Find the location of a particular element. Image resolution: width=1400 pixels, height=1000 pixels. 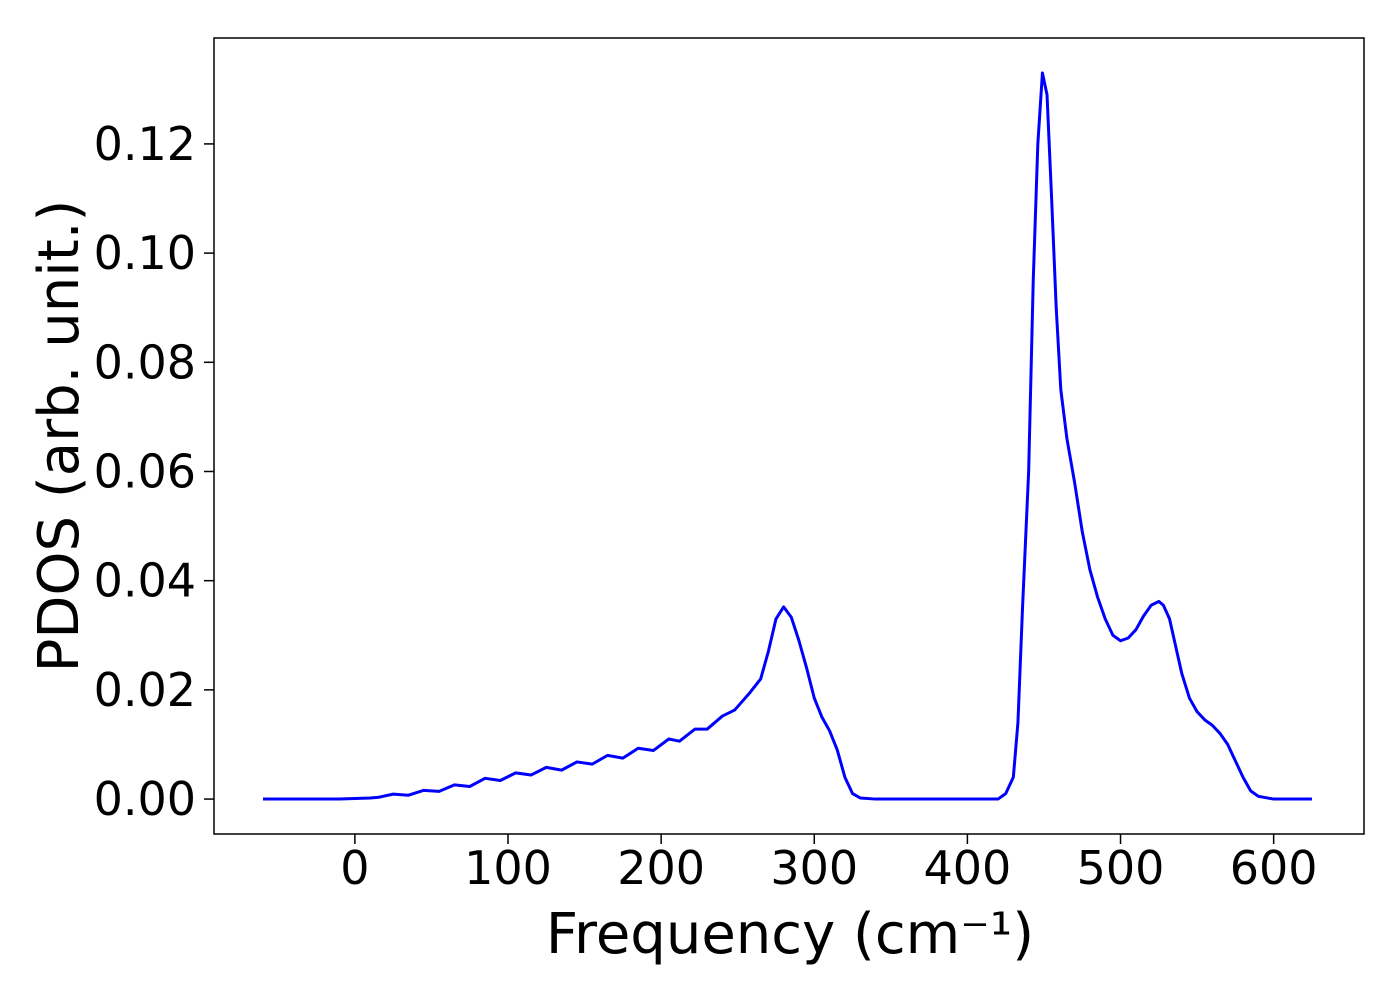

x-tick-label: 300 is located at coordinates (814, 868).